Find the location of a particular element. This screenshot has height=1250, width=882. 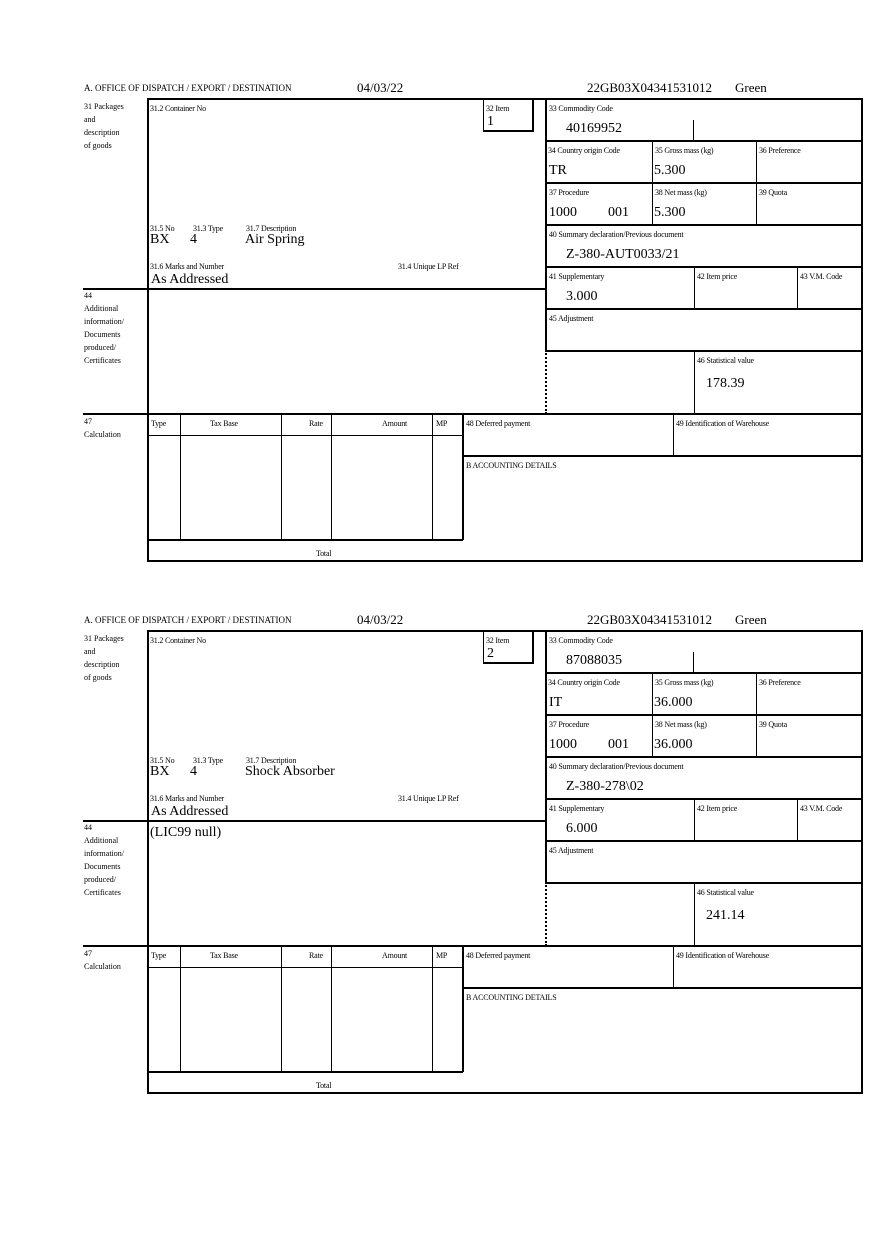

description-label: 31.7 Description is located at coordinates (271, 760).